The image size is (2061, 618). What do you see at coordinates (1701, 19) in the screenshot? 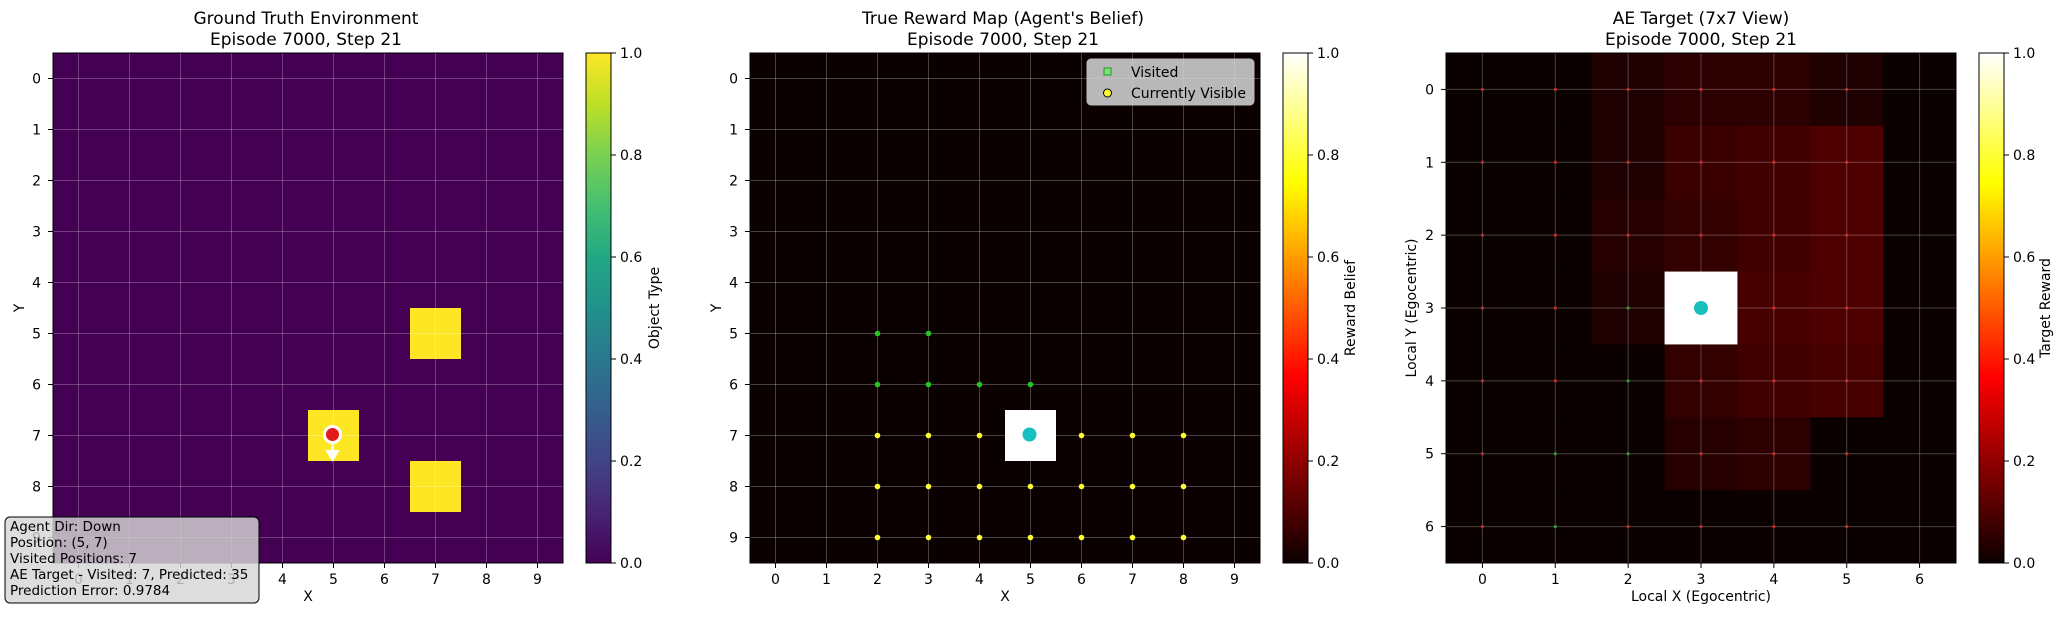
I see `chart-title: AE Target (7x7 View)` at bounding box center [1701, 19].